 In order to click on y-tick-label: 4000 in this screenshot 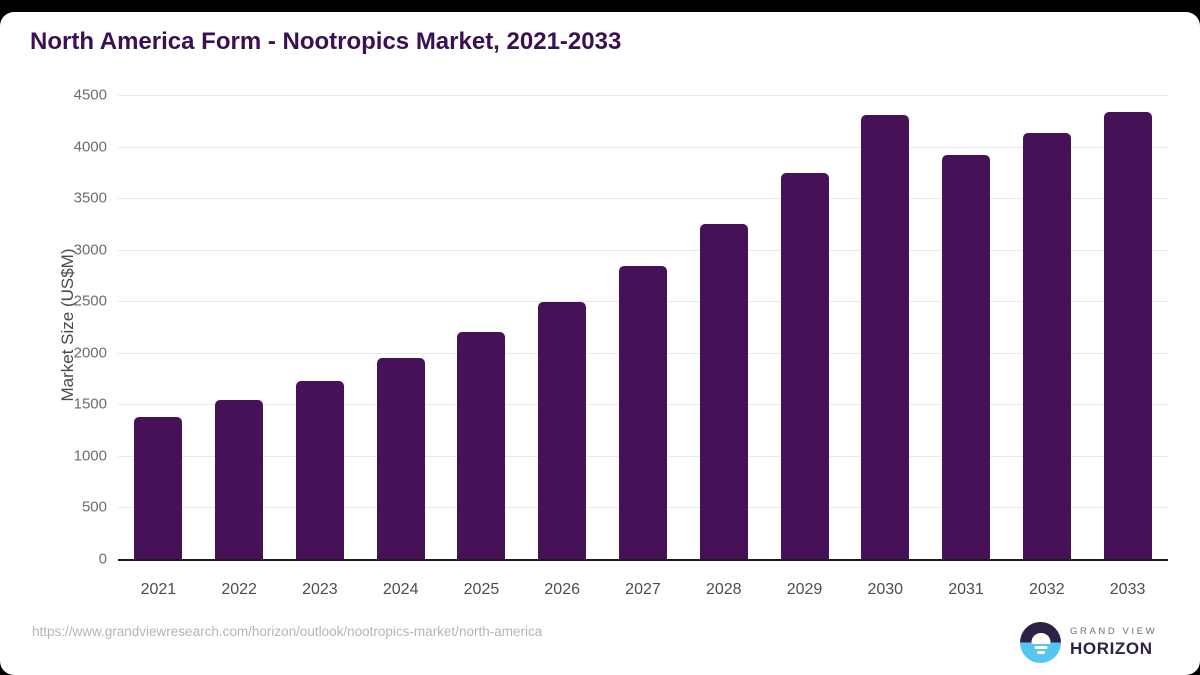, I will do `click(90, 147)`.